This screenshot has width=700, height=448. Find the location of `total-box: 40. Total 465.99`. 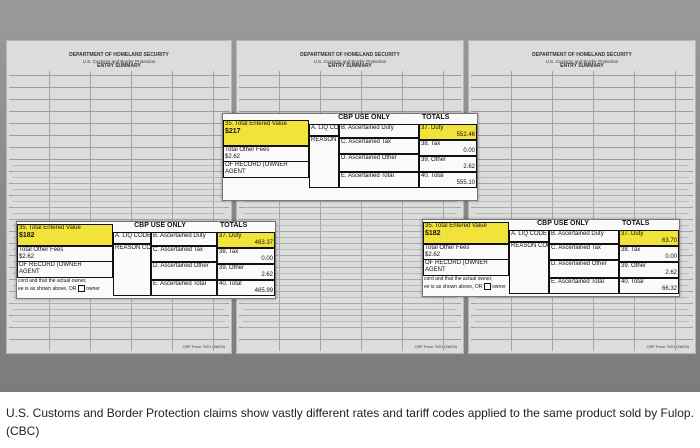

total-box: 40. Total 465.99 is located at coordinates (246, 288).